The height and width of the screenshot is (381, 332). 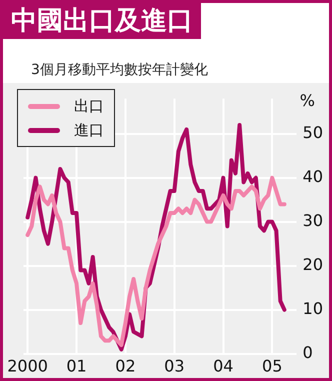 What do you see at coordinates (89, 106) in the screenshot?
I see `legend-label: 出口` at bounding box center [89, 106].